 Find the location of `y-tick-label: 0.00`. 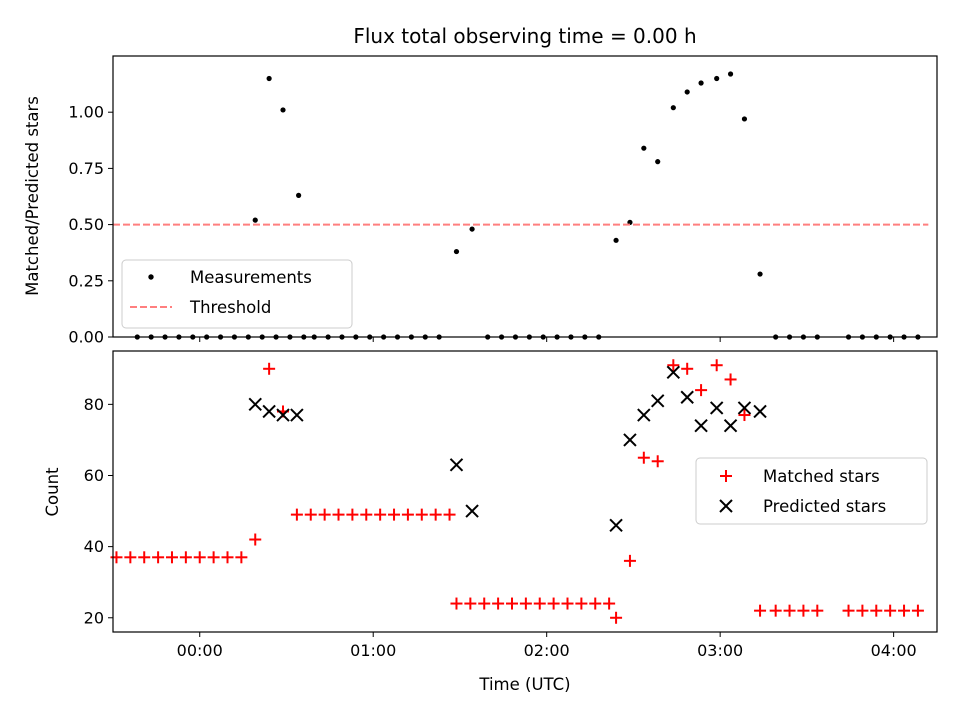

y-tick-label: 0.00 is located at coordinates (86, 337).